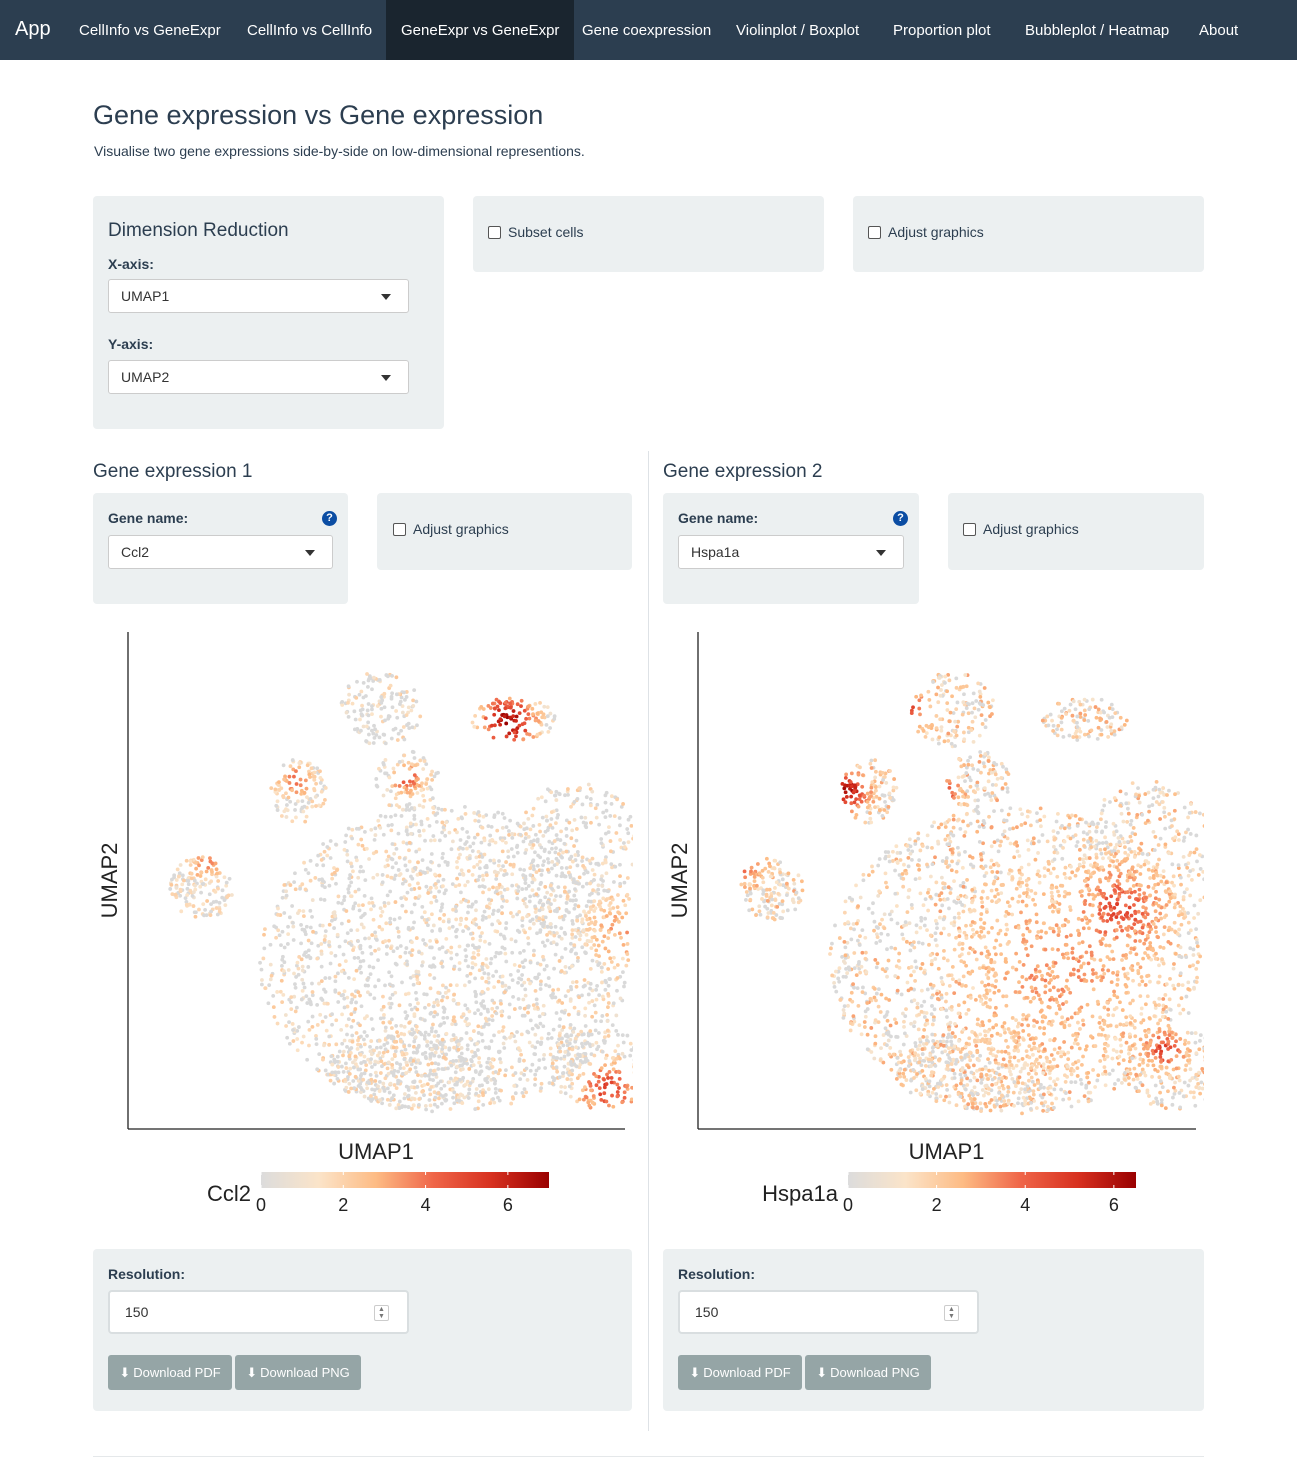  Describe the element at coordinates (942, 30) in the screenshot. I see `nav-proportion-plot: Proportion plot` at that location.